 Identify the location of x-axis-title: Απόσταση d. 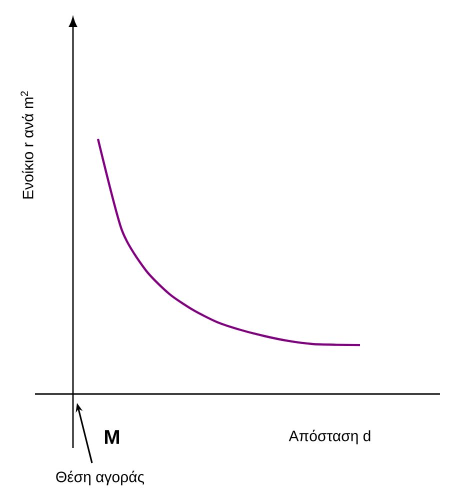
(329, 437).